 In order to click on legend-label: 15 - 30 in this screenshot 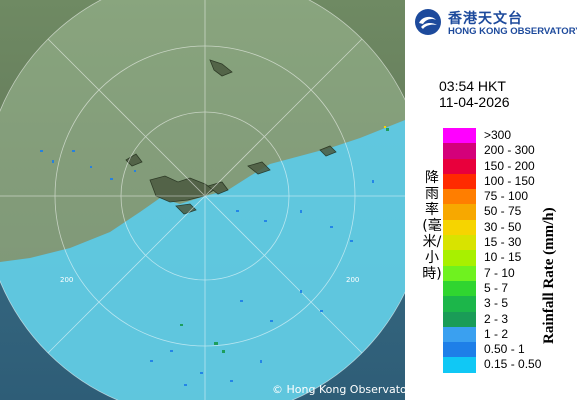, I will do `click(503, 242)`.